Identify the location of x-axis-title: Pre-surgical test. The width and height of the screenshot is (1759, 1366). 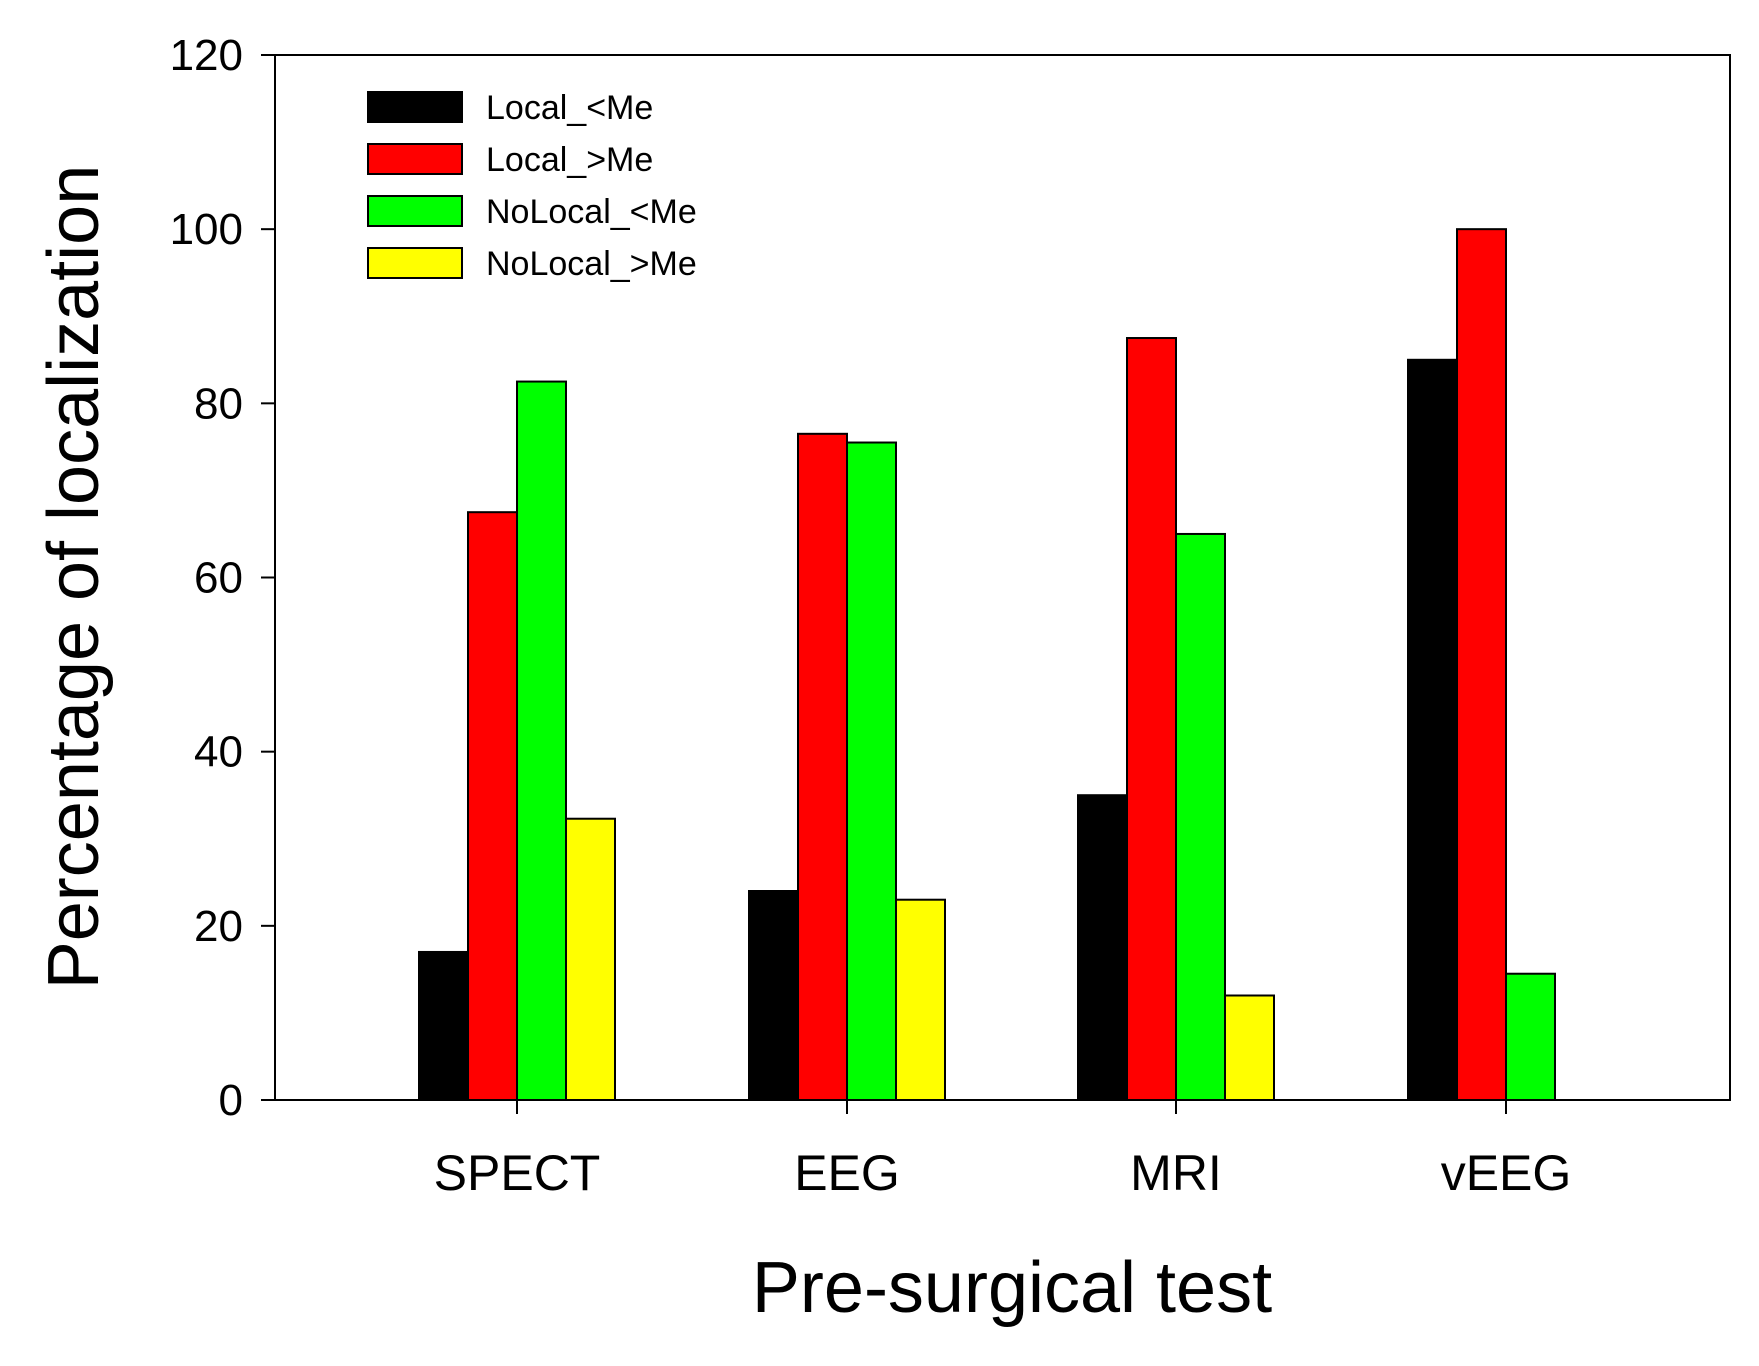
(1012, 1288).